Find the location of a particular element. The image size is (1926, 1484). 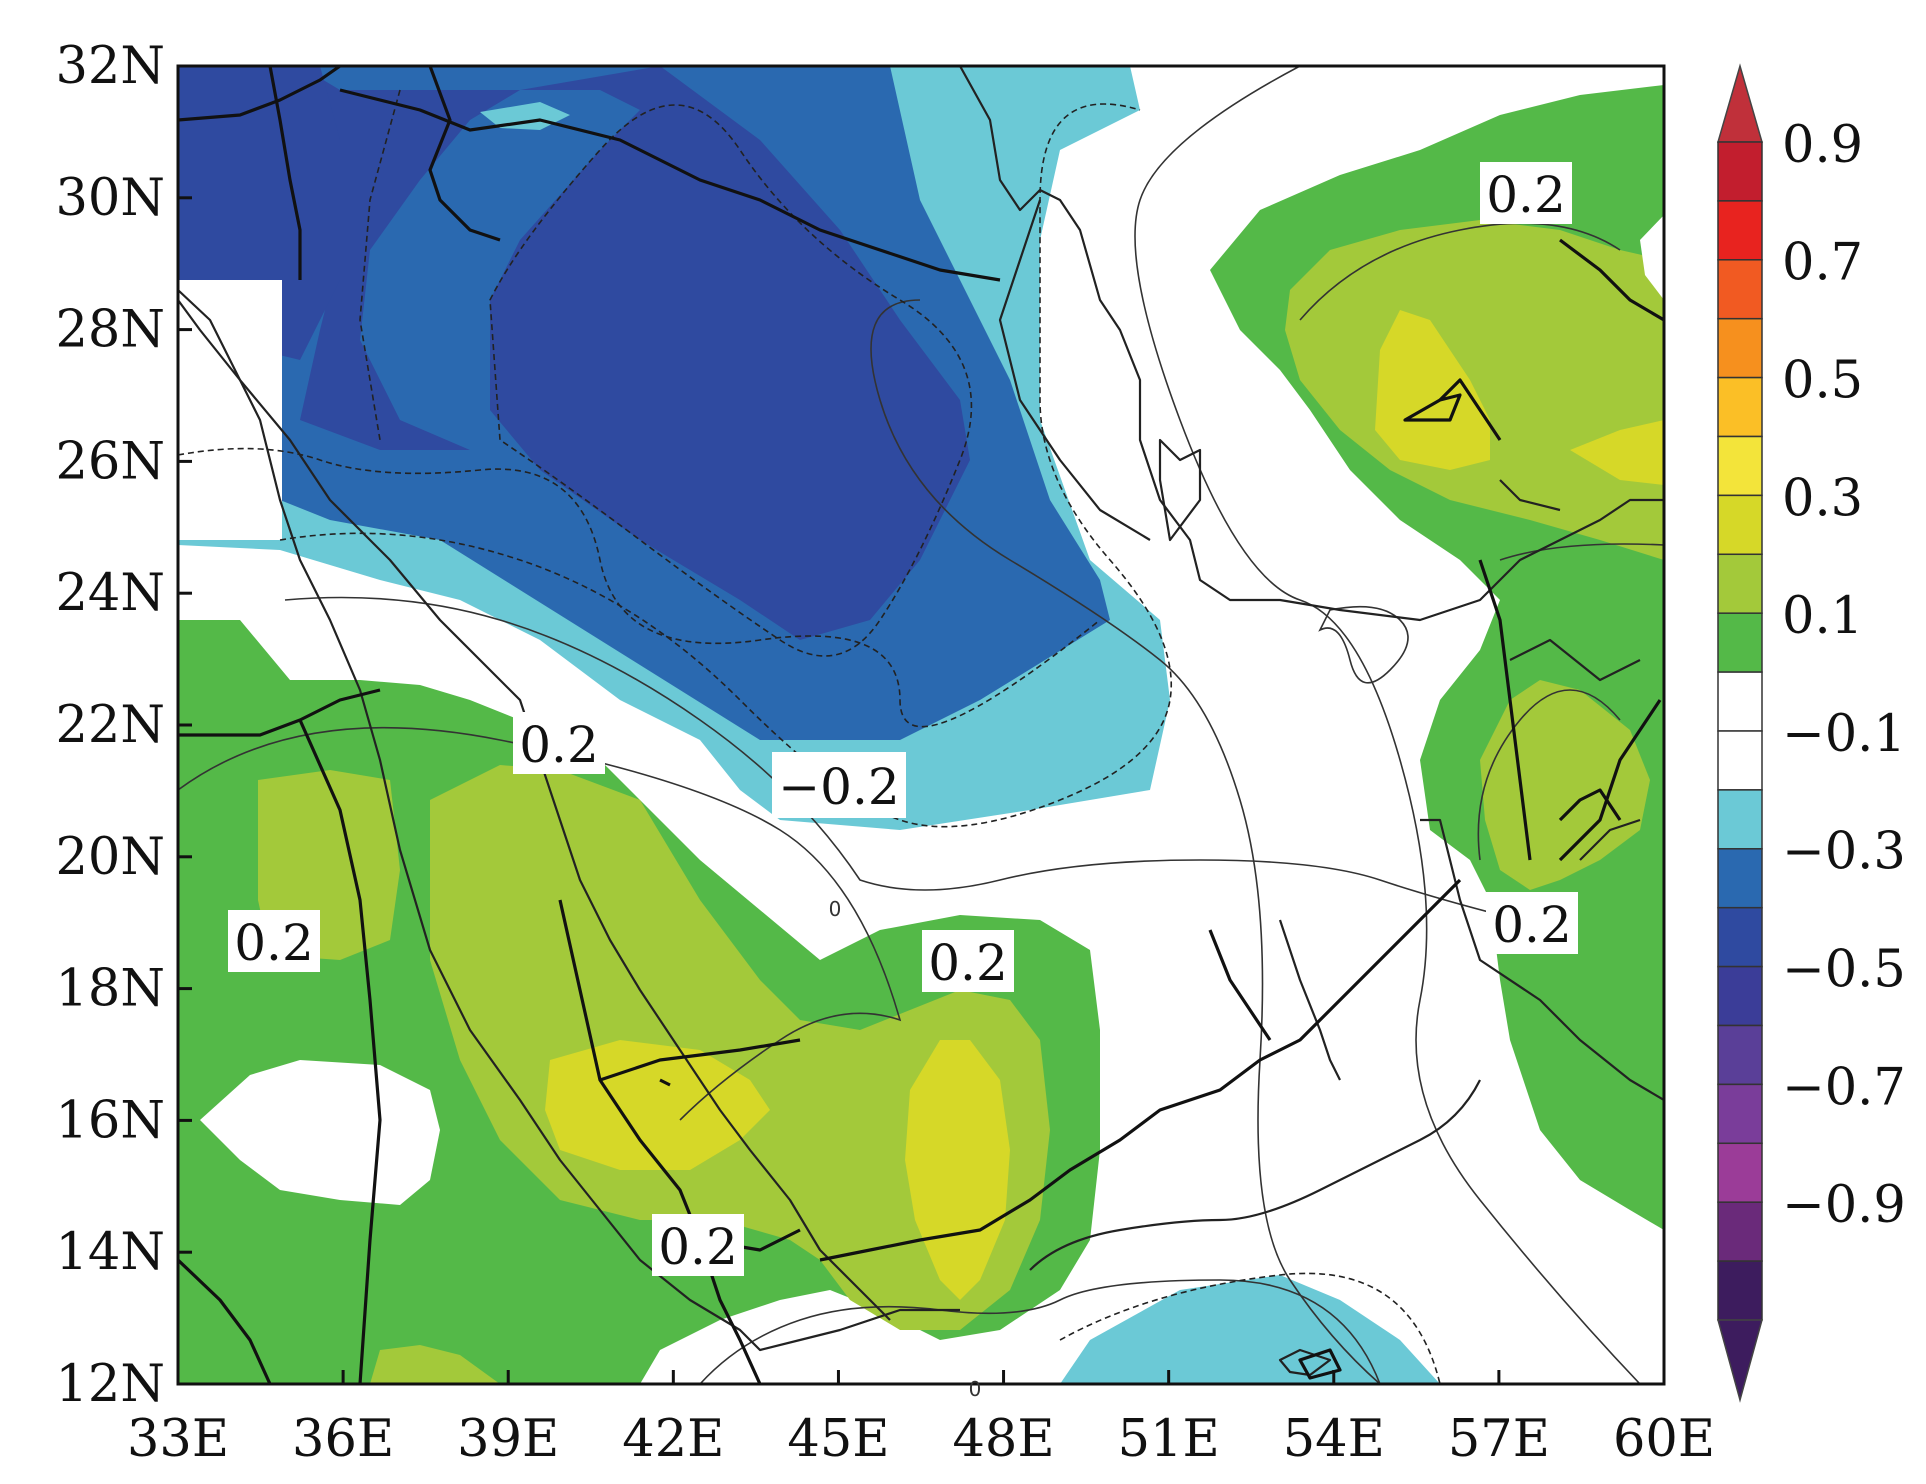

y-tick-label: 28N is located at coordinates (110, 330).